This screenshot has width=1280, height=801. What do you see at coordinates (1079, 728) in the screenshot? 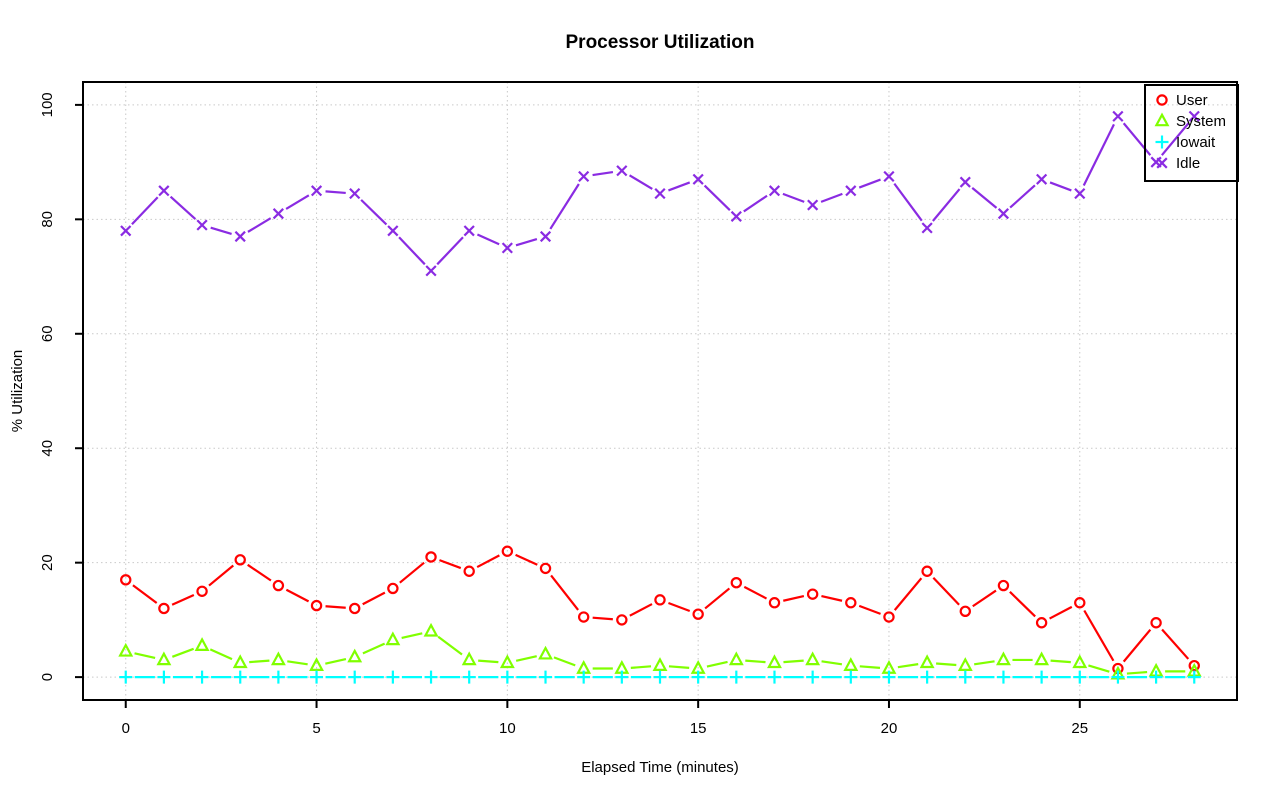
I see `x-tick-label: 25` at bounding box center [1079, 728].